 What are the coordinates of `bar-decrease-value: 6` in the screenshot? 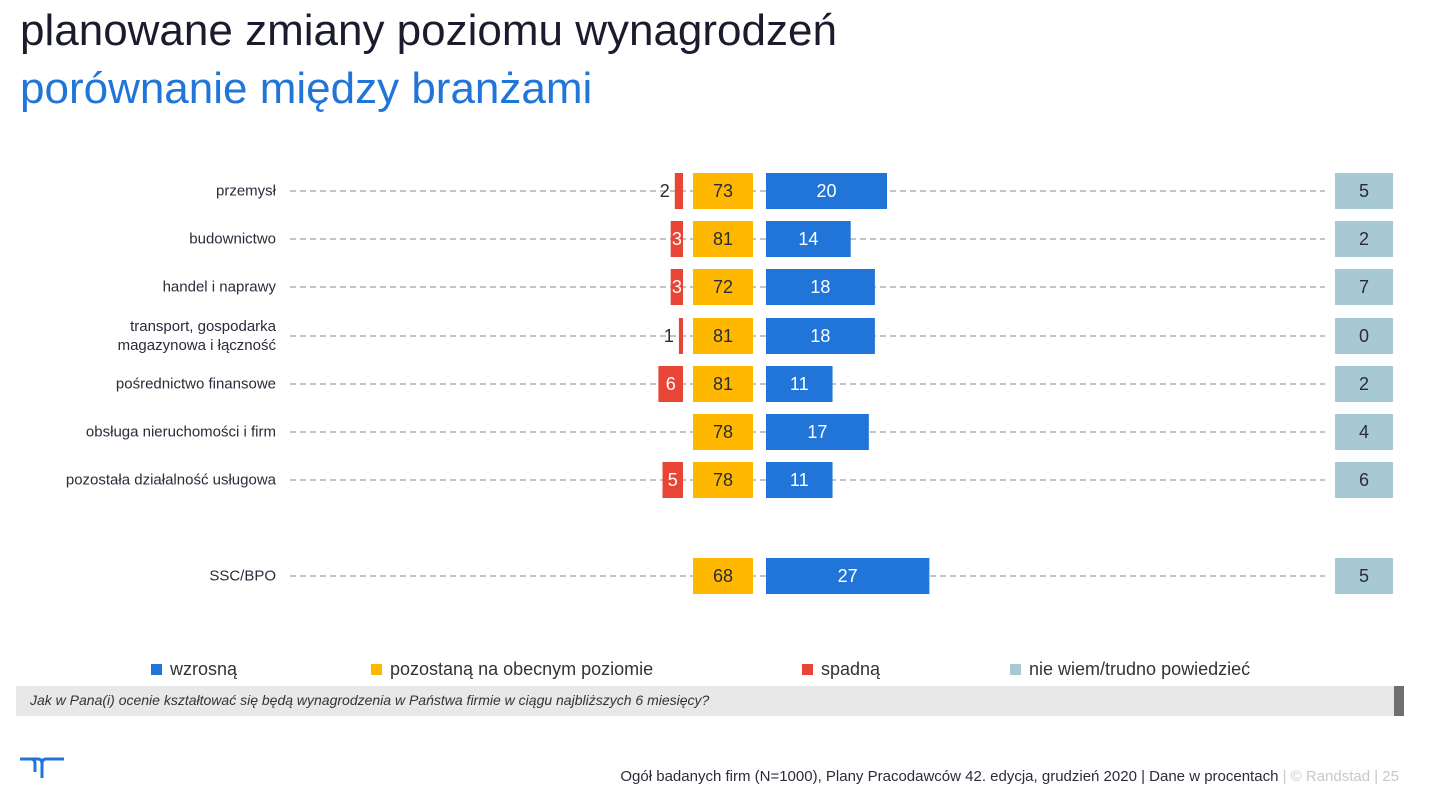 It's located at (671, 384).